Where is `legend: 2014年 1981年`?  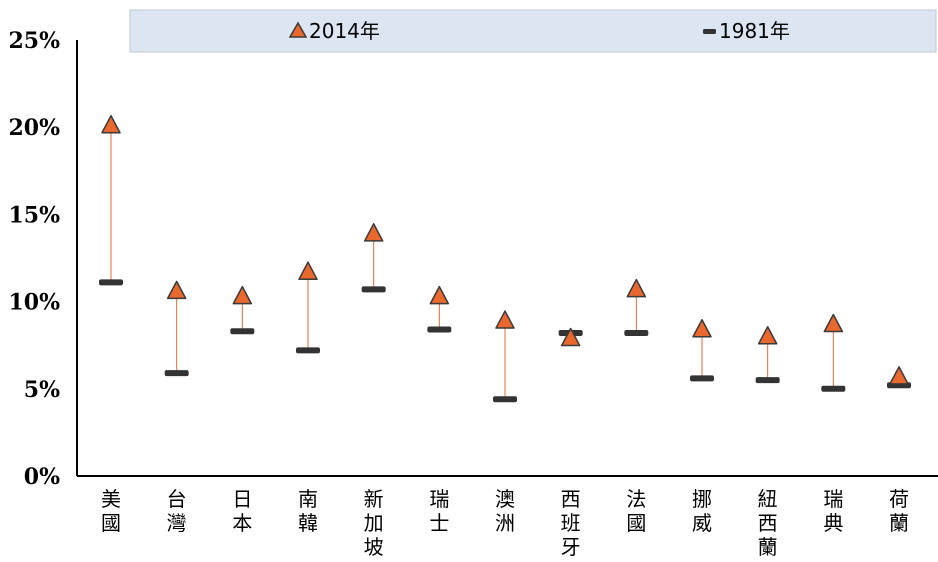
legend: 2014年 1981年 is located at coordinates (533, 31).